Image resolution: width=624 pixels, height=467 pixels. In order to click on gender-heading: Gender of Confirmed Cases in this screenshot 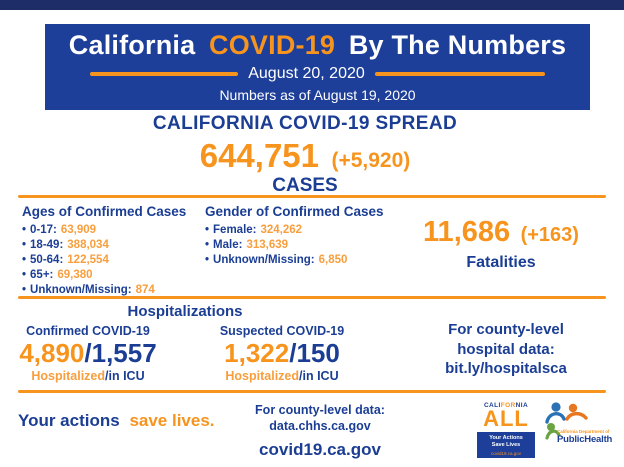, I will do `click(294, 211)`.